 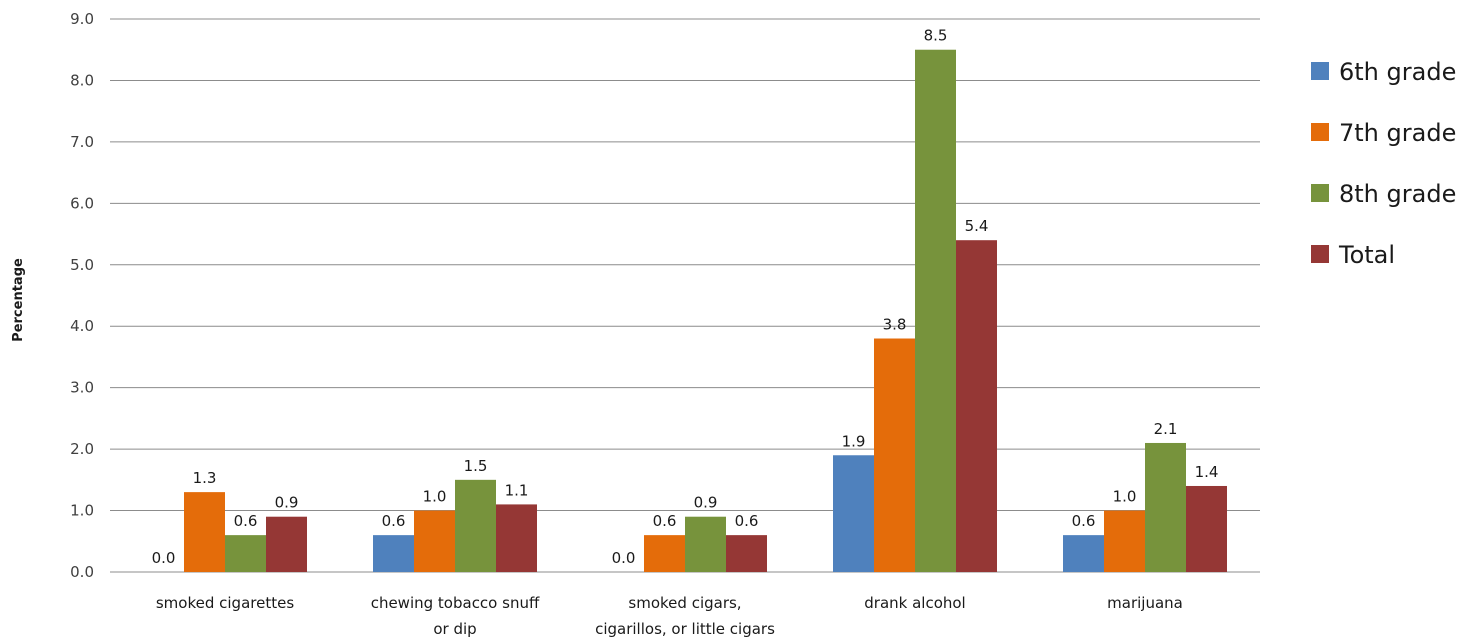 I want to click on x-category-label: drank alcohol, so click(x=914, y=603).